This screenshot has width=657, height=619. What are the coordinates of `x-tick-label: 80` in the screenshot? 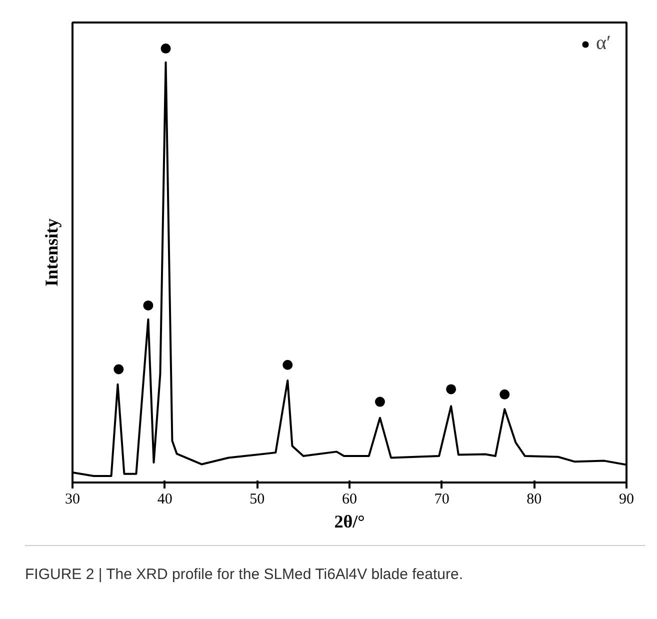 It's located at (534, 500).